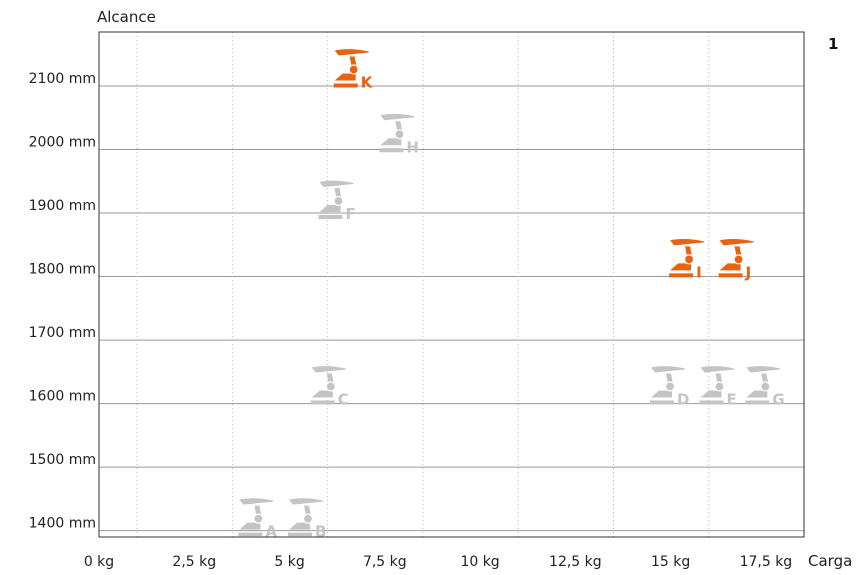 The width and height of the screenshot is (860, 575). What do you see at coordinates (766, 562) in the screenshot?
I see `x-tick-label: 17,5 kg` at bounding box center [766, 562].